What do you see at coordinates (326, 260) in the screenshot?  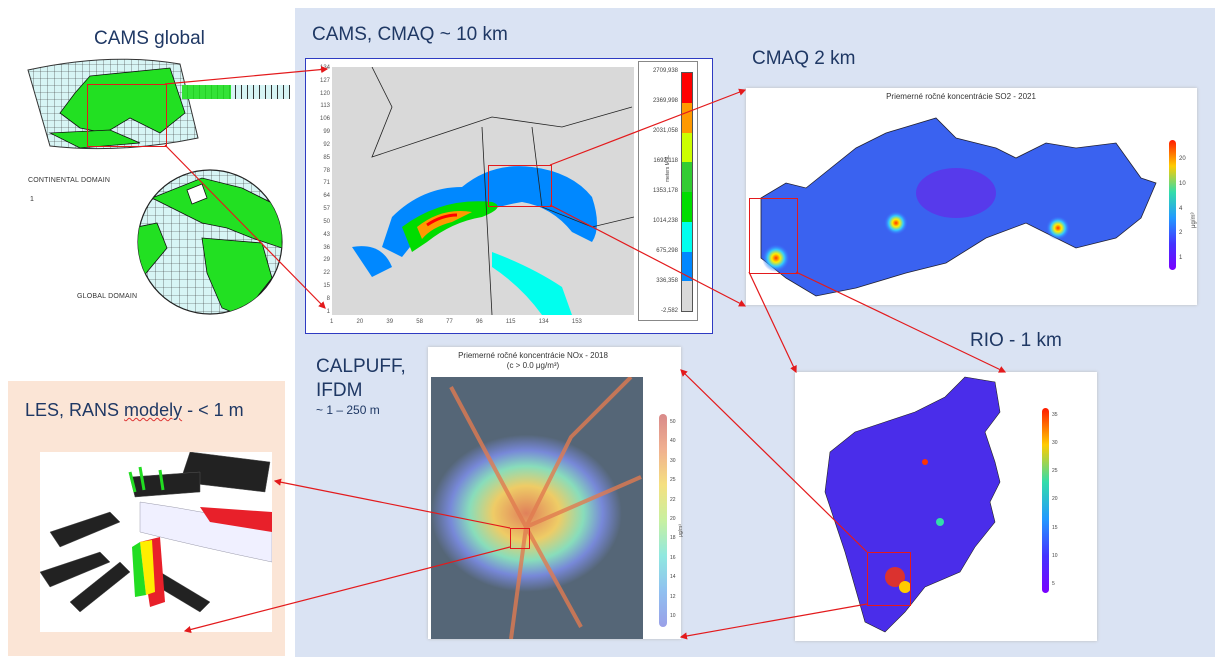 I see `y-tick: 29` at bounding box center [326, 260].